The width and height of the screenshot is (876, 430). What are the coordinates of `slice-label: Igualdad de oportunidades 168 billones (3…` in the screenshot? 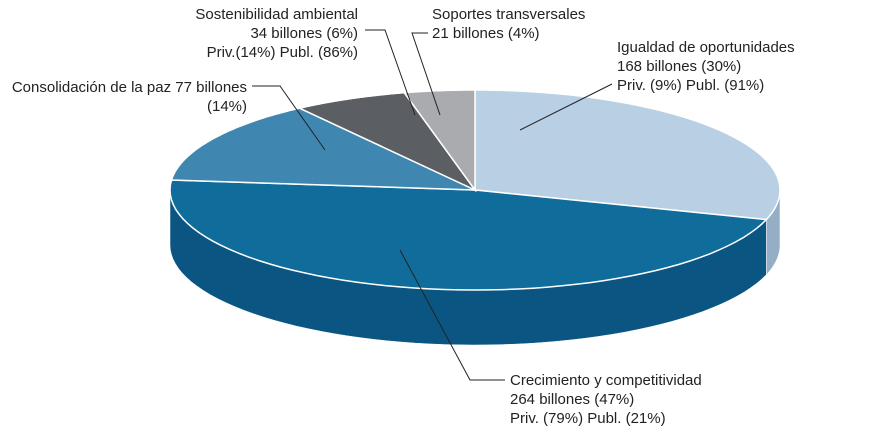 It's located at (737, 66).